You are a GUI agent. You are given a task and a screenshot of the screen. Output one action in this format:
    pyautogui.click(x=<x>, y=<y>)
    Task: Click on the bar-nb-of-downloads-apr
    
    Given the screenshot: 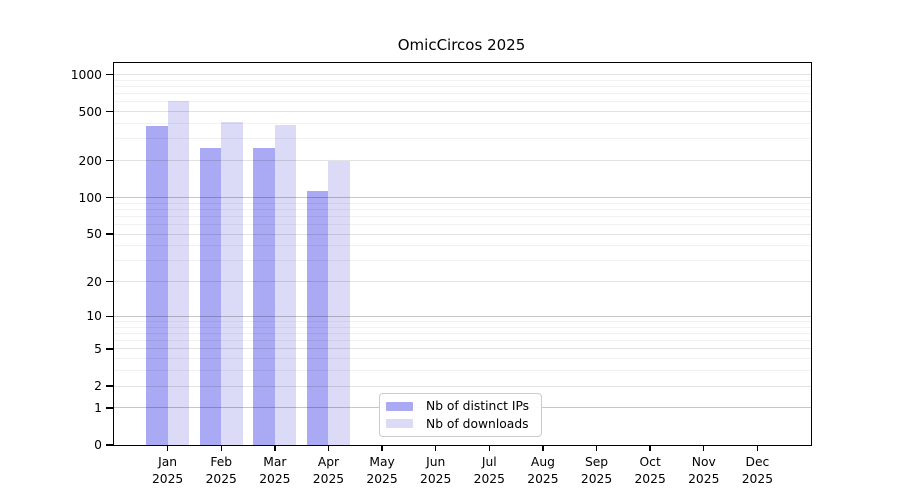 What is the action you would take?
    pyautogui.click(x=339, y=302)
    